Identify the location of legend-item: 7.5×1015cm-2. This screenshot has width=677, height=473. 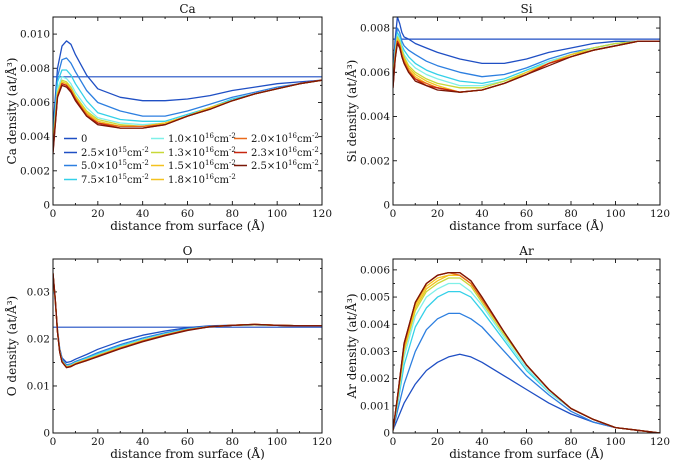
(106, 179).